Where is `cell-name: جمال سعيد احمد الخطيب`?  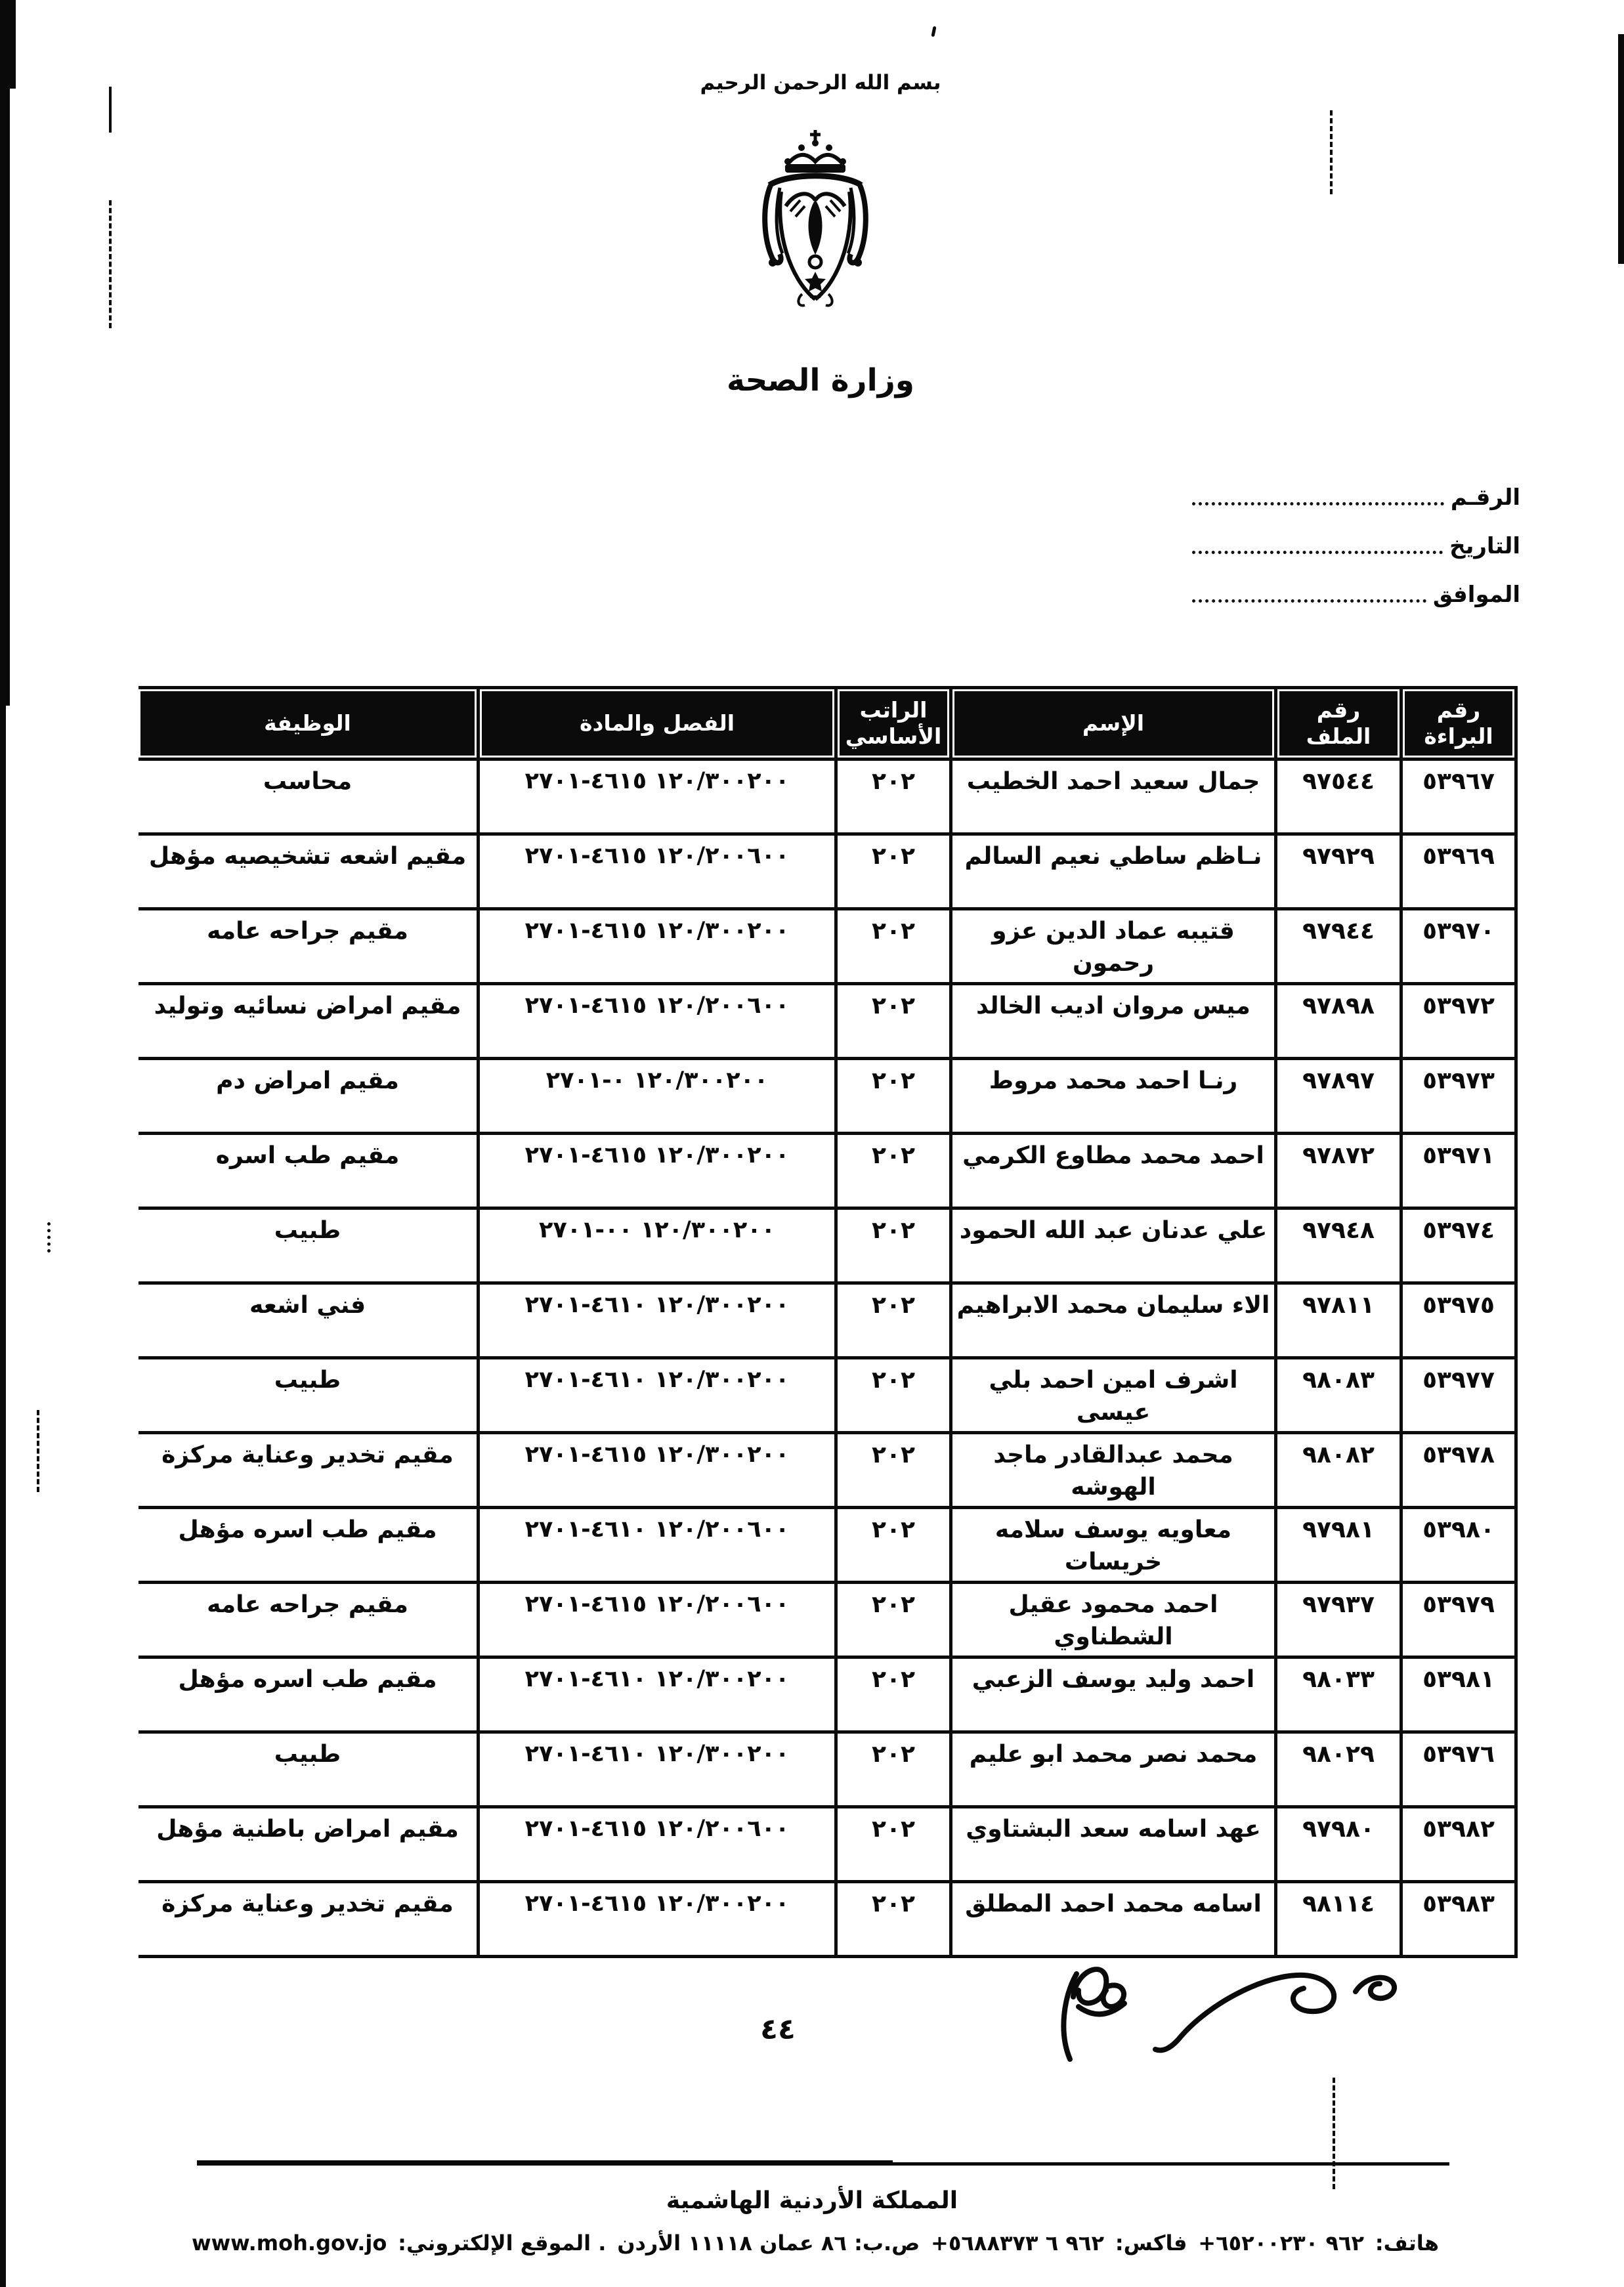
cell-name: جمال سعيد احمد الخطيب is located at coordinates (1113, 796).